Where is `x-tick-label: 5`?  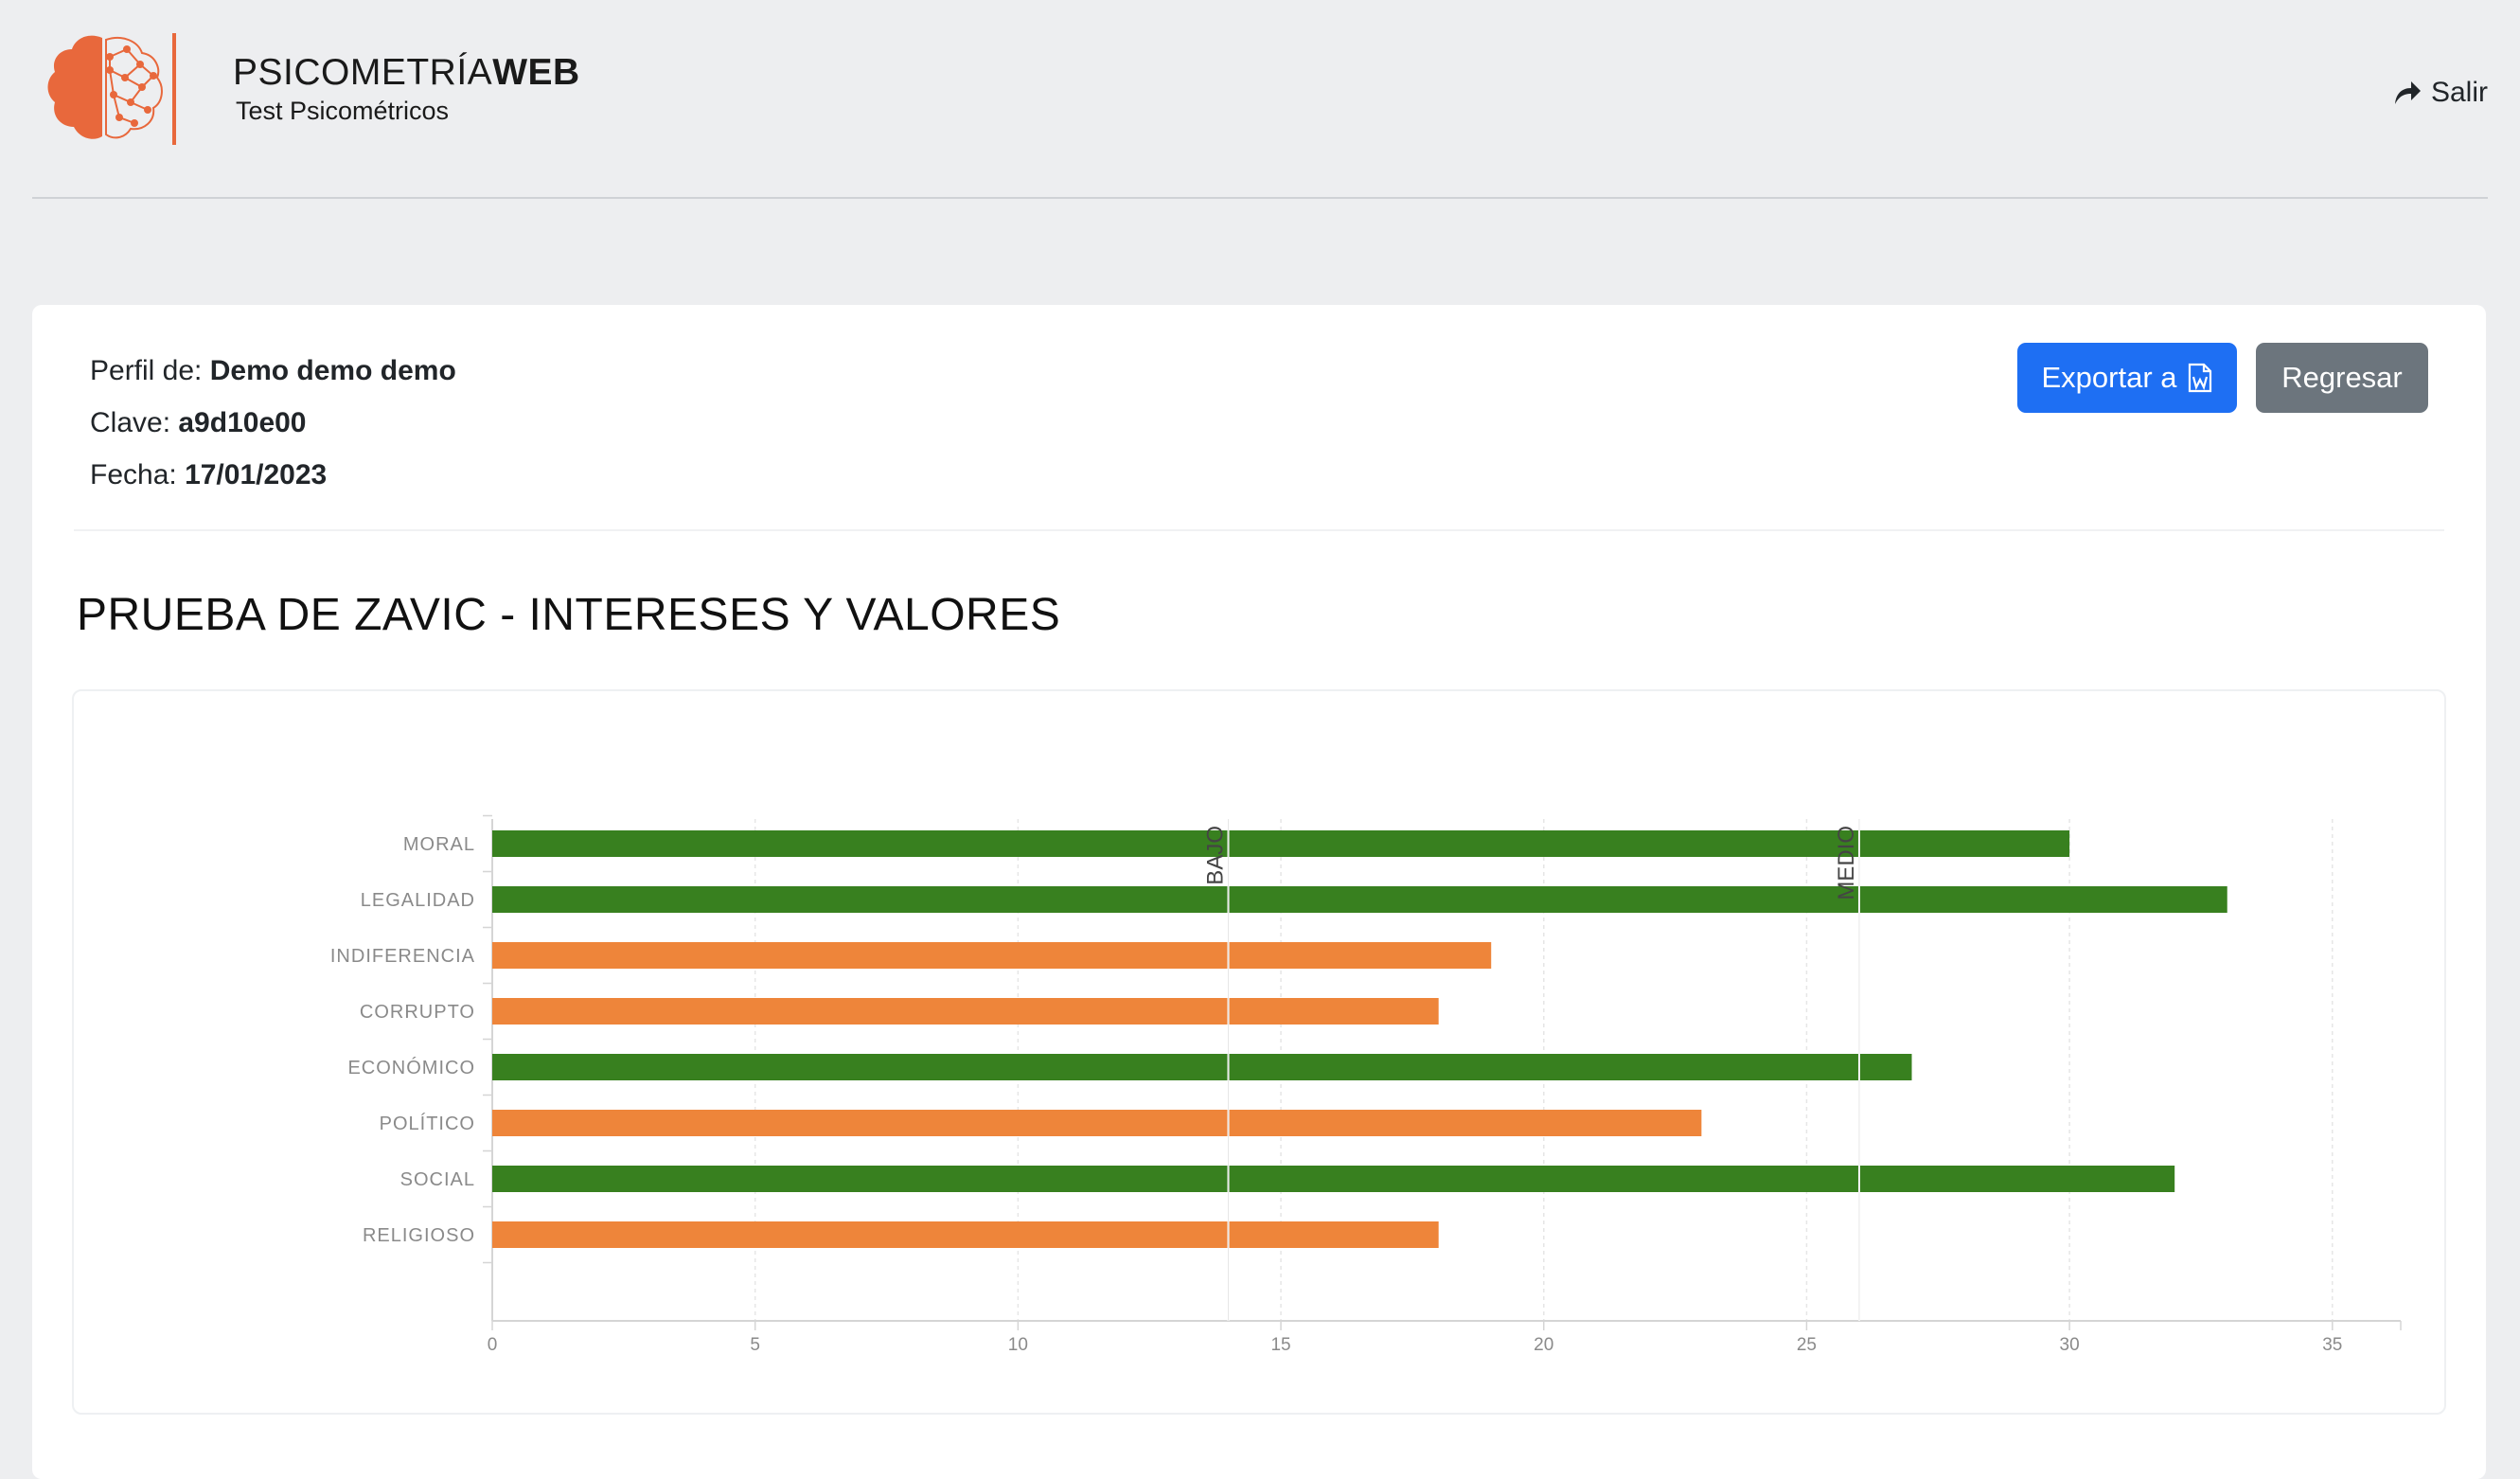
x-tick-label: 5 is located at coordinates (755, 1345).